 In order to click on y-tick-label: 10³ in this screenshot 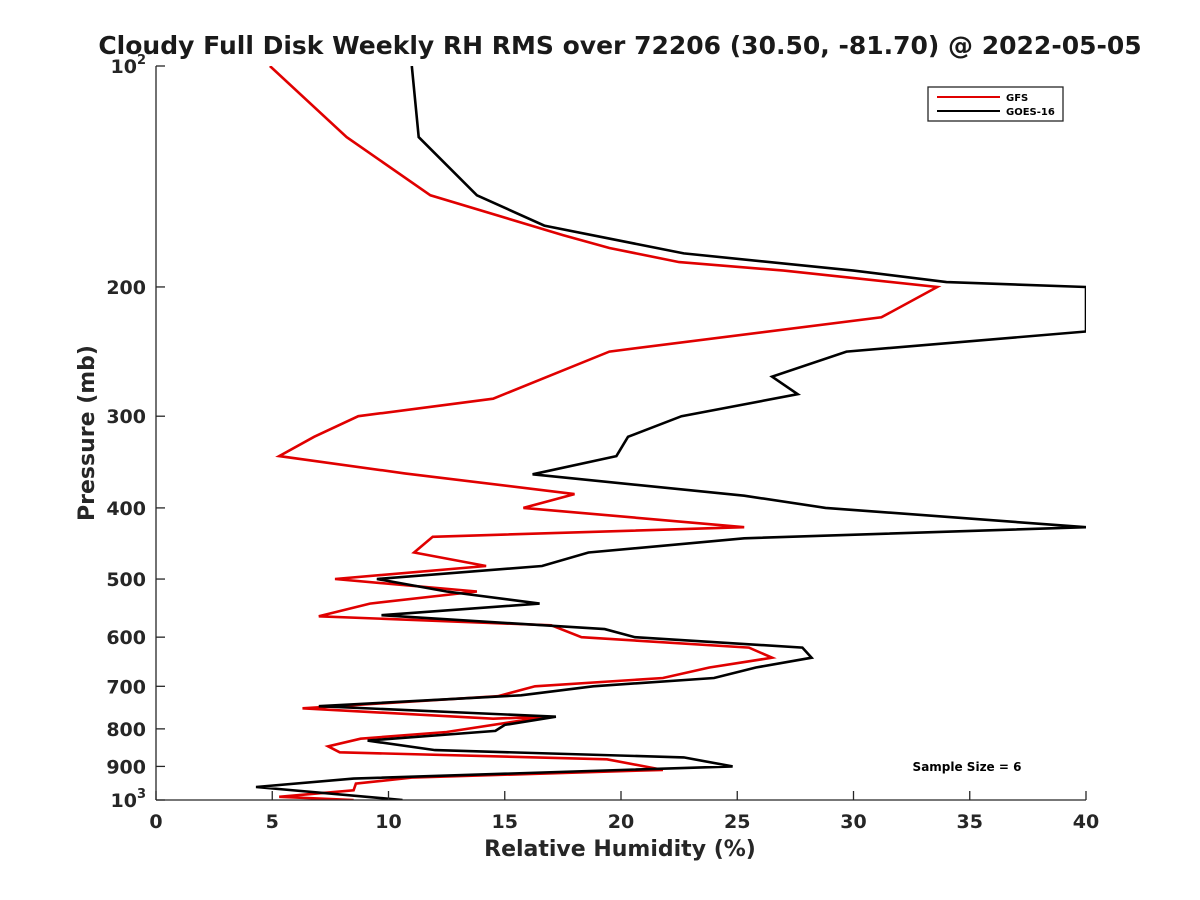, I will do `click(129, 799)`.